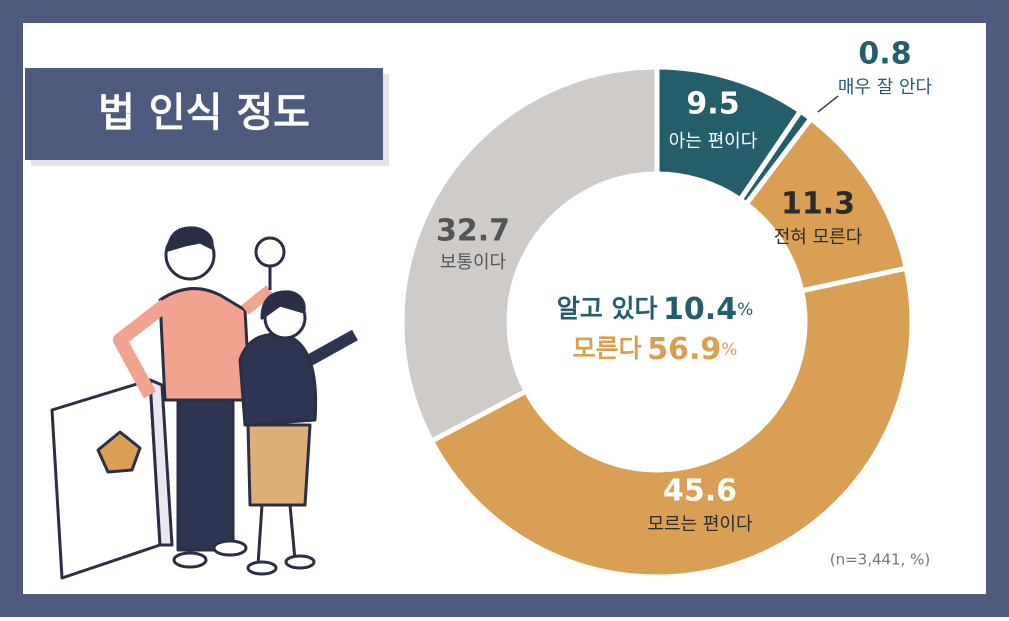  I want to click on title-box, so click(204, 114).